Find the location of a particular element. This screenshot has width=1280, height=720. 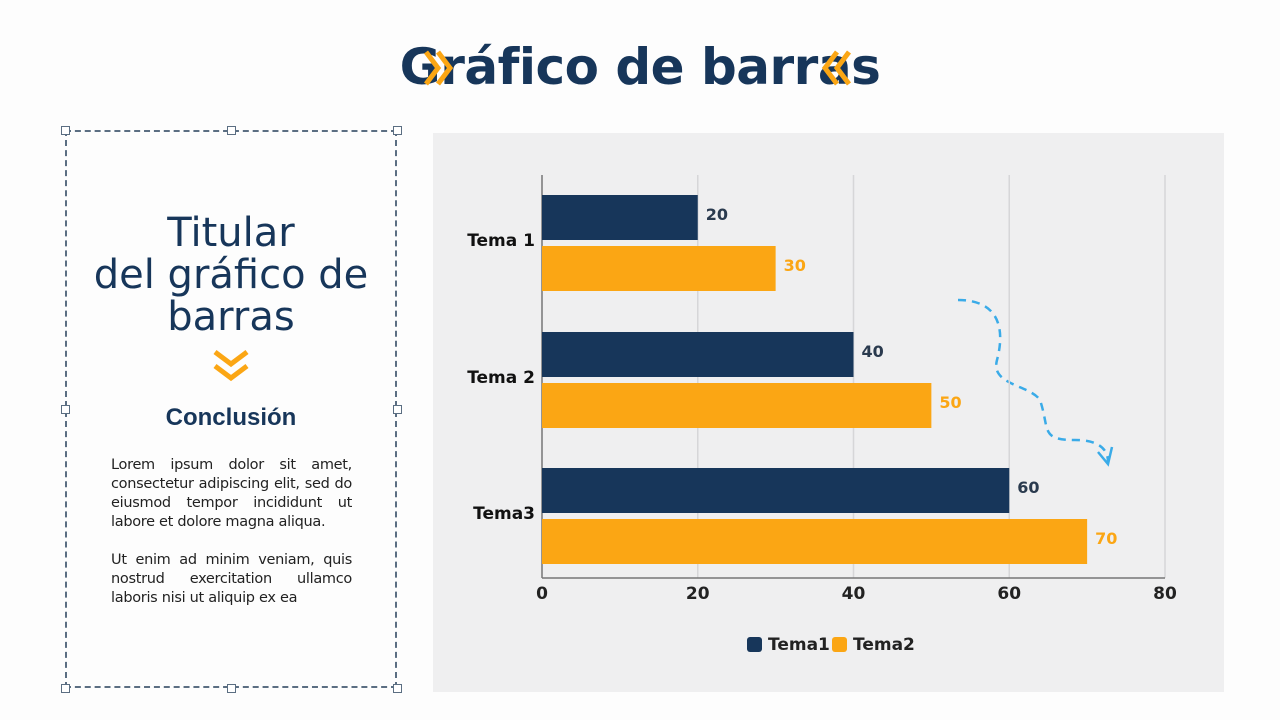

x-tick-label: 60 is located at coordinates (1009, 594).